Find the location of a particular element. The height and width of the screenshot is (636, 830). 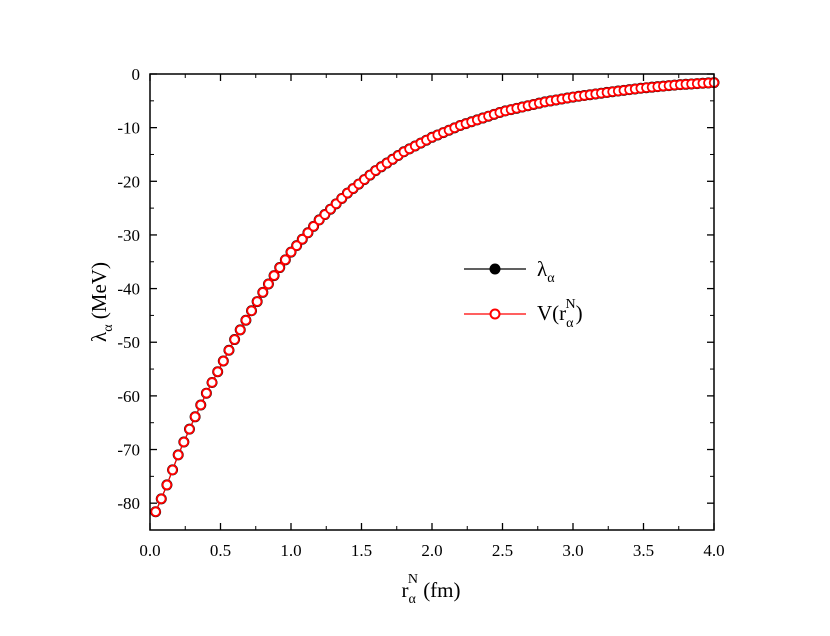

x-tick-label: 3.5 is located at coordinates (643, 550).